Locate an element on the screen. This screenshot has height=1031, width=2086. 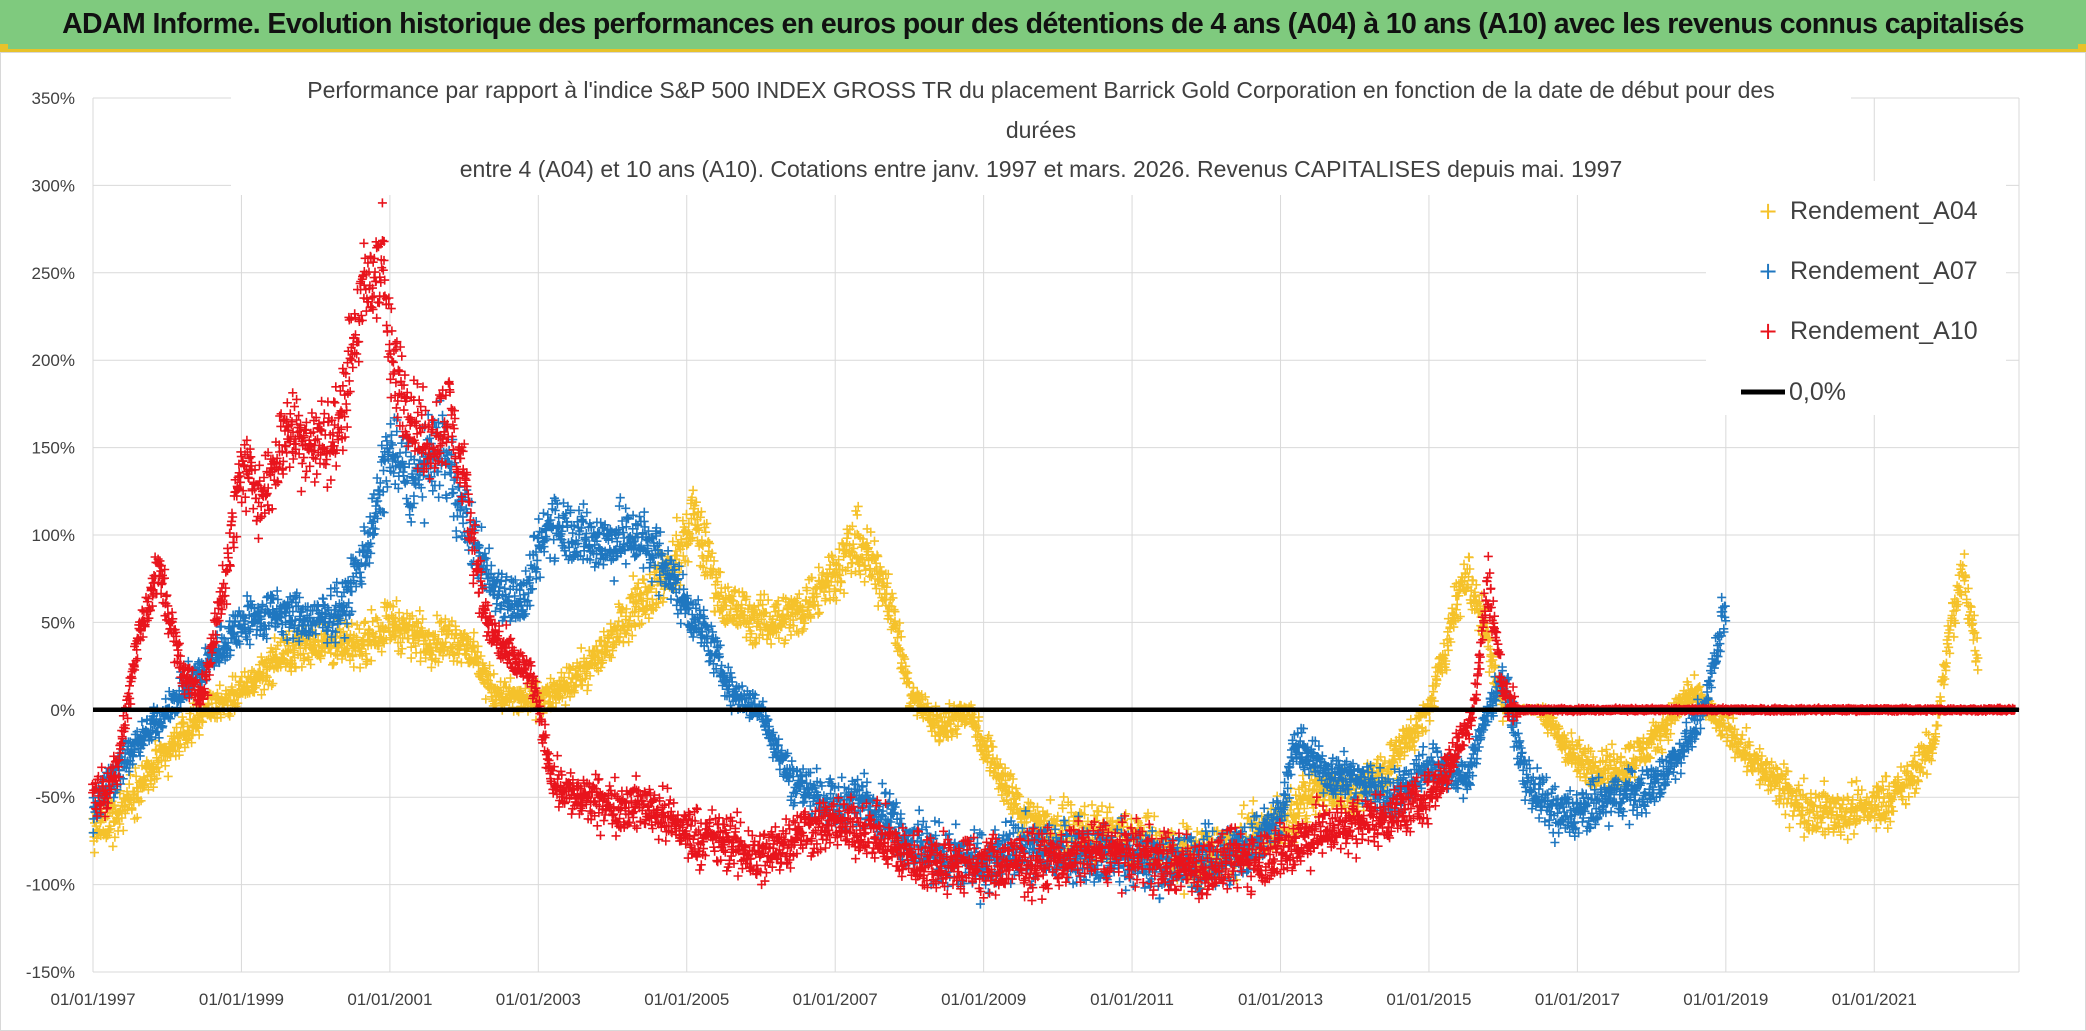
legend-item-a04: + Rendement_A04 is located at coordinates (1868, 211).